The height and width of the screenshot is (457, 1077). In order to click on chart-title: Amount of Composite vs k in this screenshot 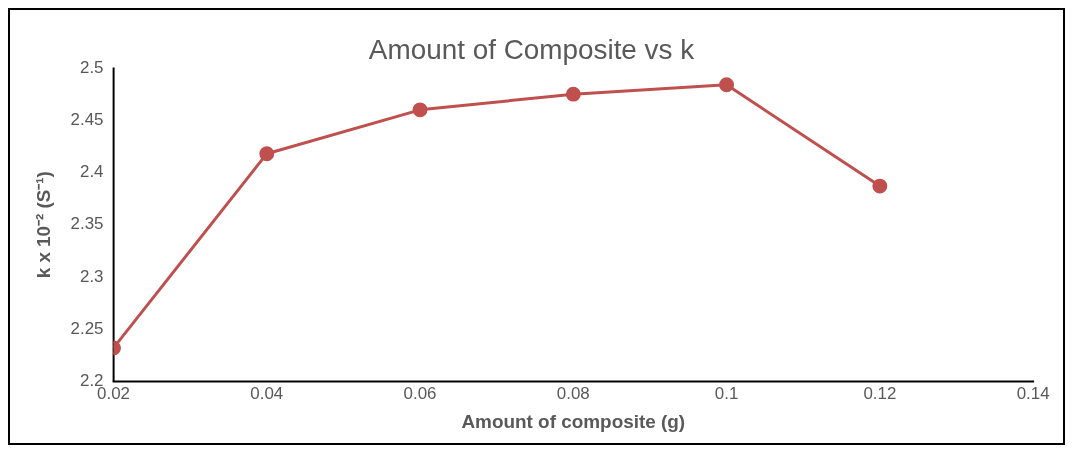, I will do `click(531, 50)`.